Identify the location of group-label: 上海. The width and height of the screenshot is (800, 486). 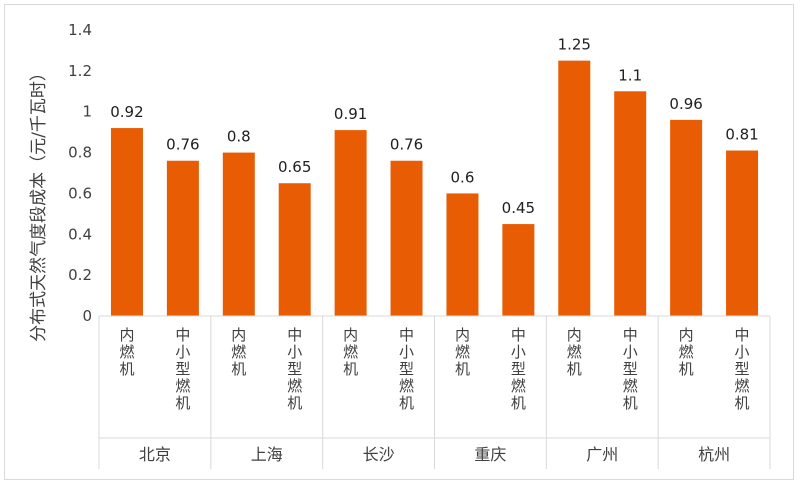
(267, 454).